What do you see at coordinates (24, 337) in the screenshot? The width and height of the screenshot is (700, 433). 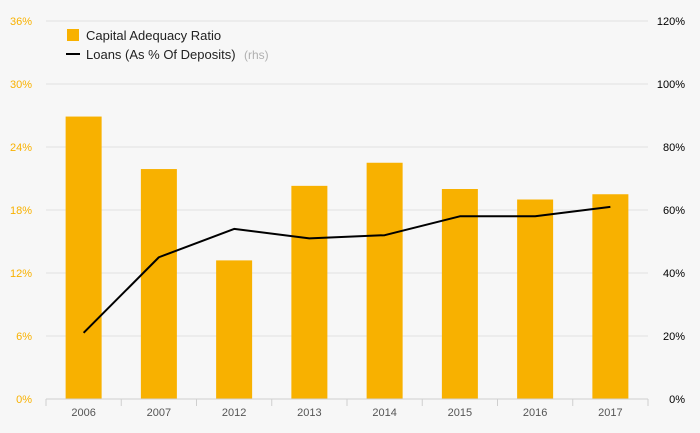 I see `y-left-tick-label: 6%` at bounding box center [24, 337].